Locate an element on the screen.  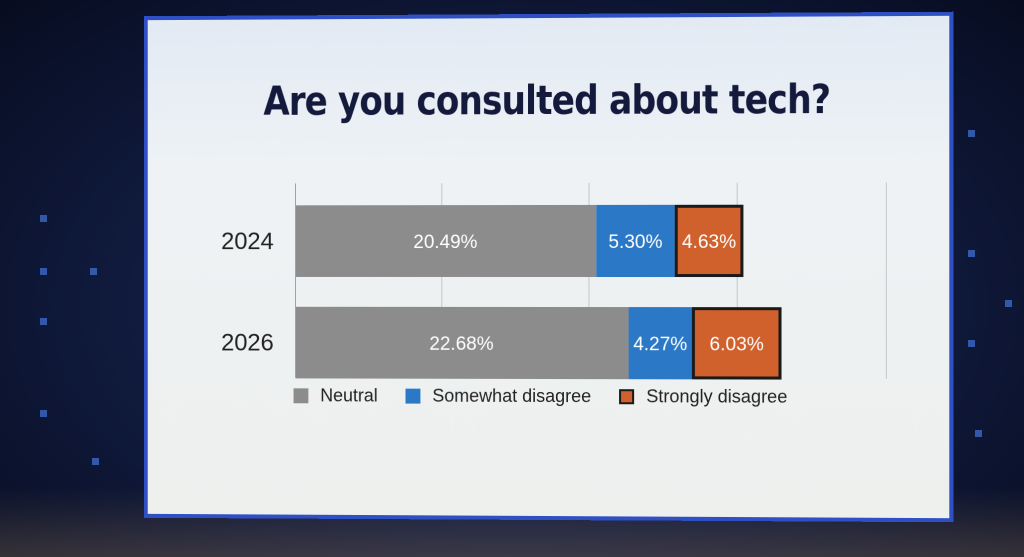
data-label: 6.03% is located at coordinates (737, 344).